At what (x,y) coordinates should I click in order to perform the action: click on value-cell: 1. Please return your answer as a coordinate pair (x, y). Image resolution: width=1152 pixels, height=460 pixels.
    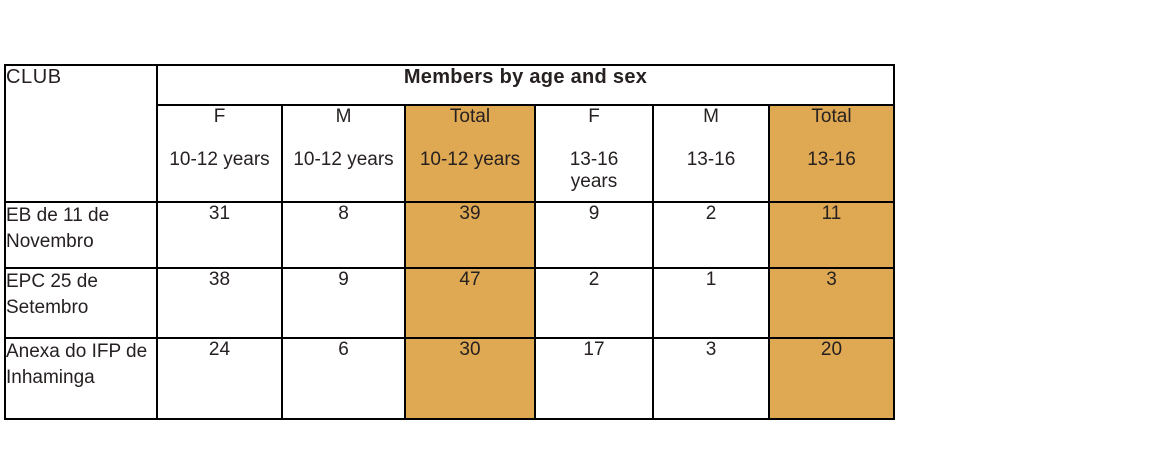
    Looking at the image, I should click on (711, 303).